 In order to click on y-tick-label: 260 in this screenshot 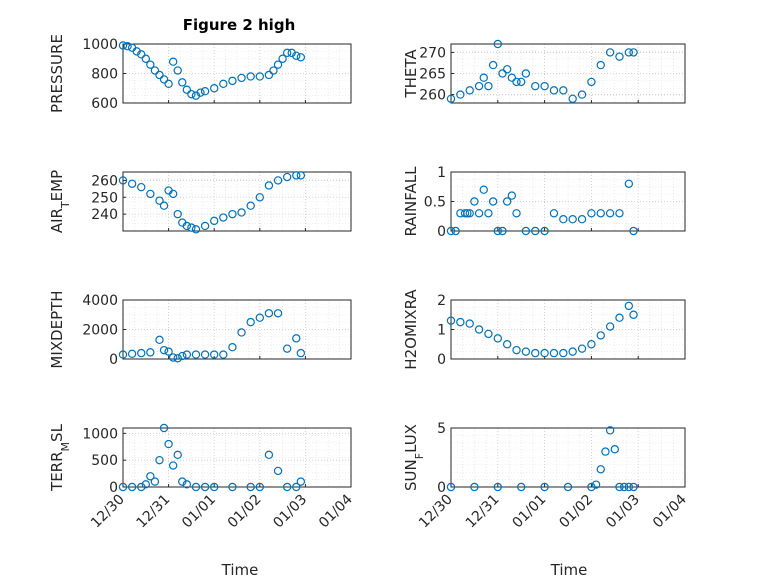, I will do `click(432, 96)`.